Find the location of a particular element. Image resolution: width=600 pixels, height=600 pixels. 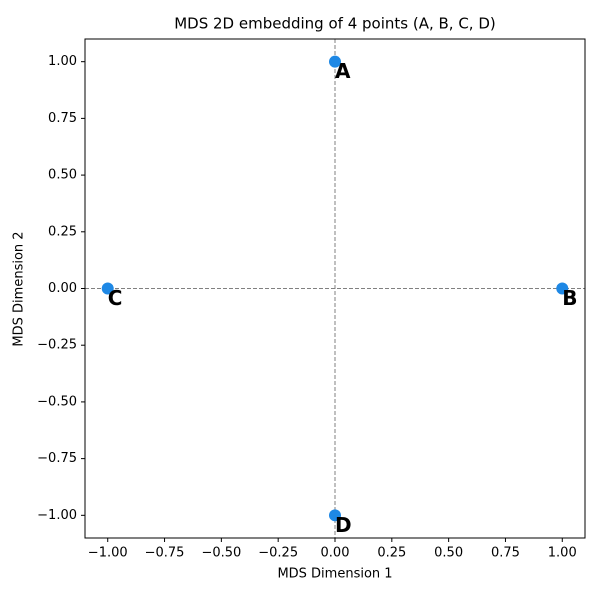

point-label: A is located at coordinates (343, 71).